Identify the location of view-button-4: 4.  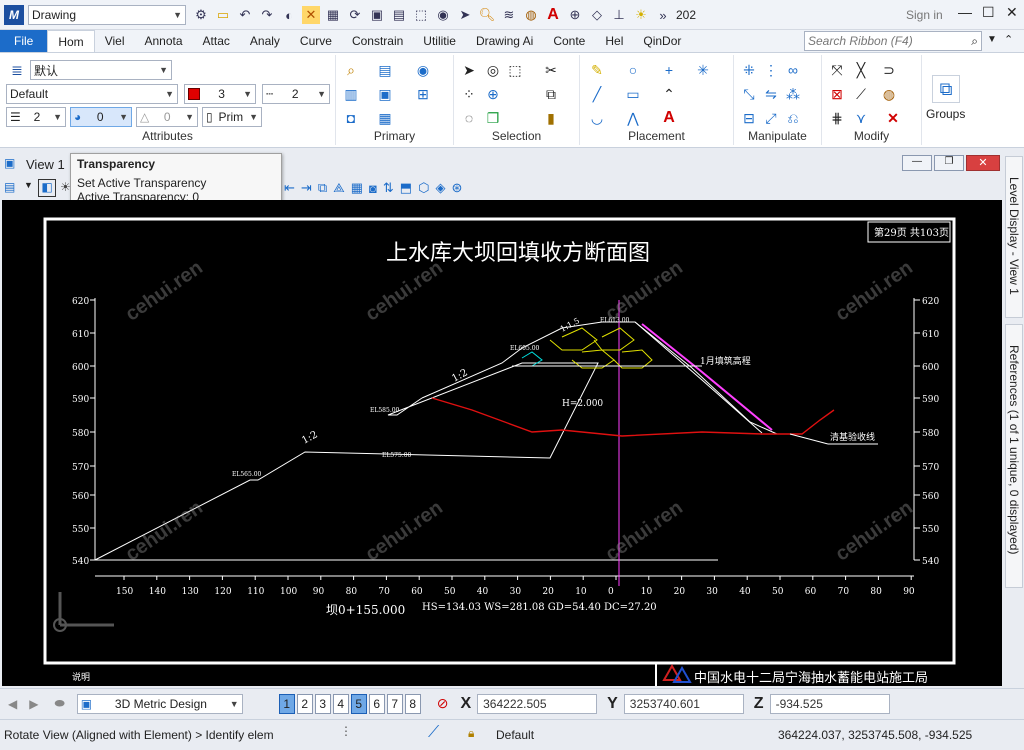
(340, 703).